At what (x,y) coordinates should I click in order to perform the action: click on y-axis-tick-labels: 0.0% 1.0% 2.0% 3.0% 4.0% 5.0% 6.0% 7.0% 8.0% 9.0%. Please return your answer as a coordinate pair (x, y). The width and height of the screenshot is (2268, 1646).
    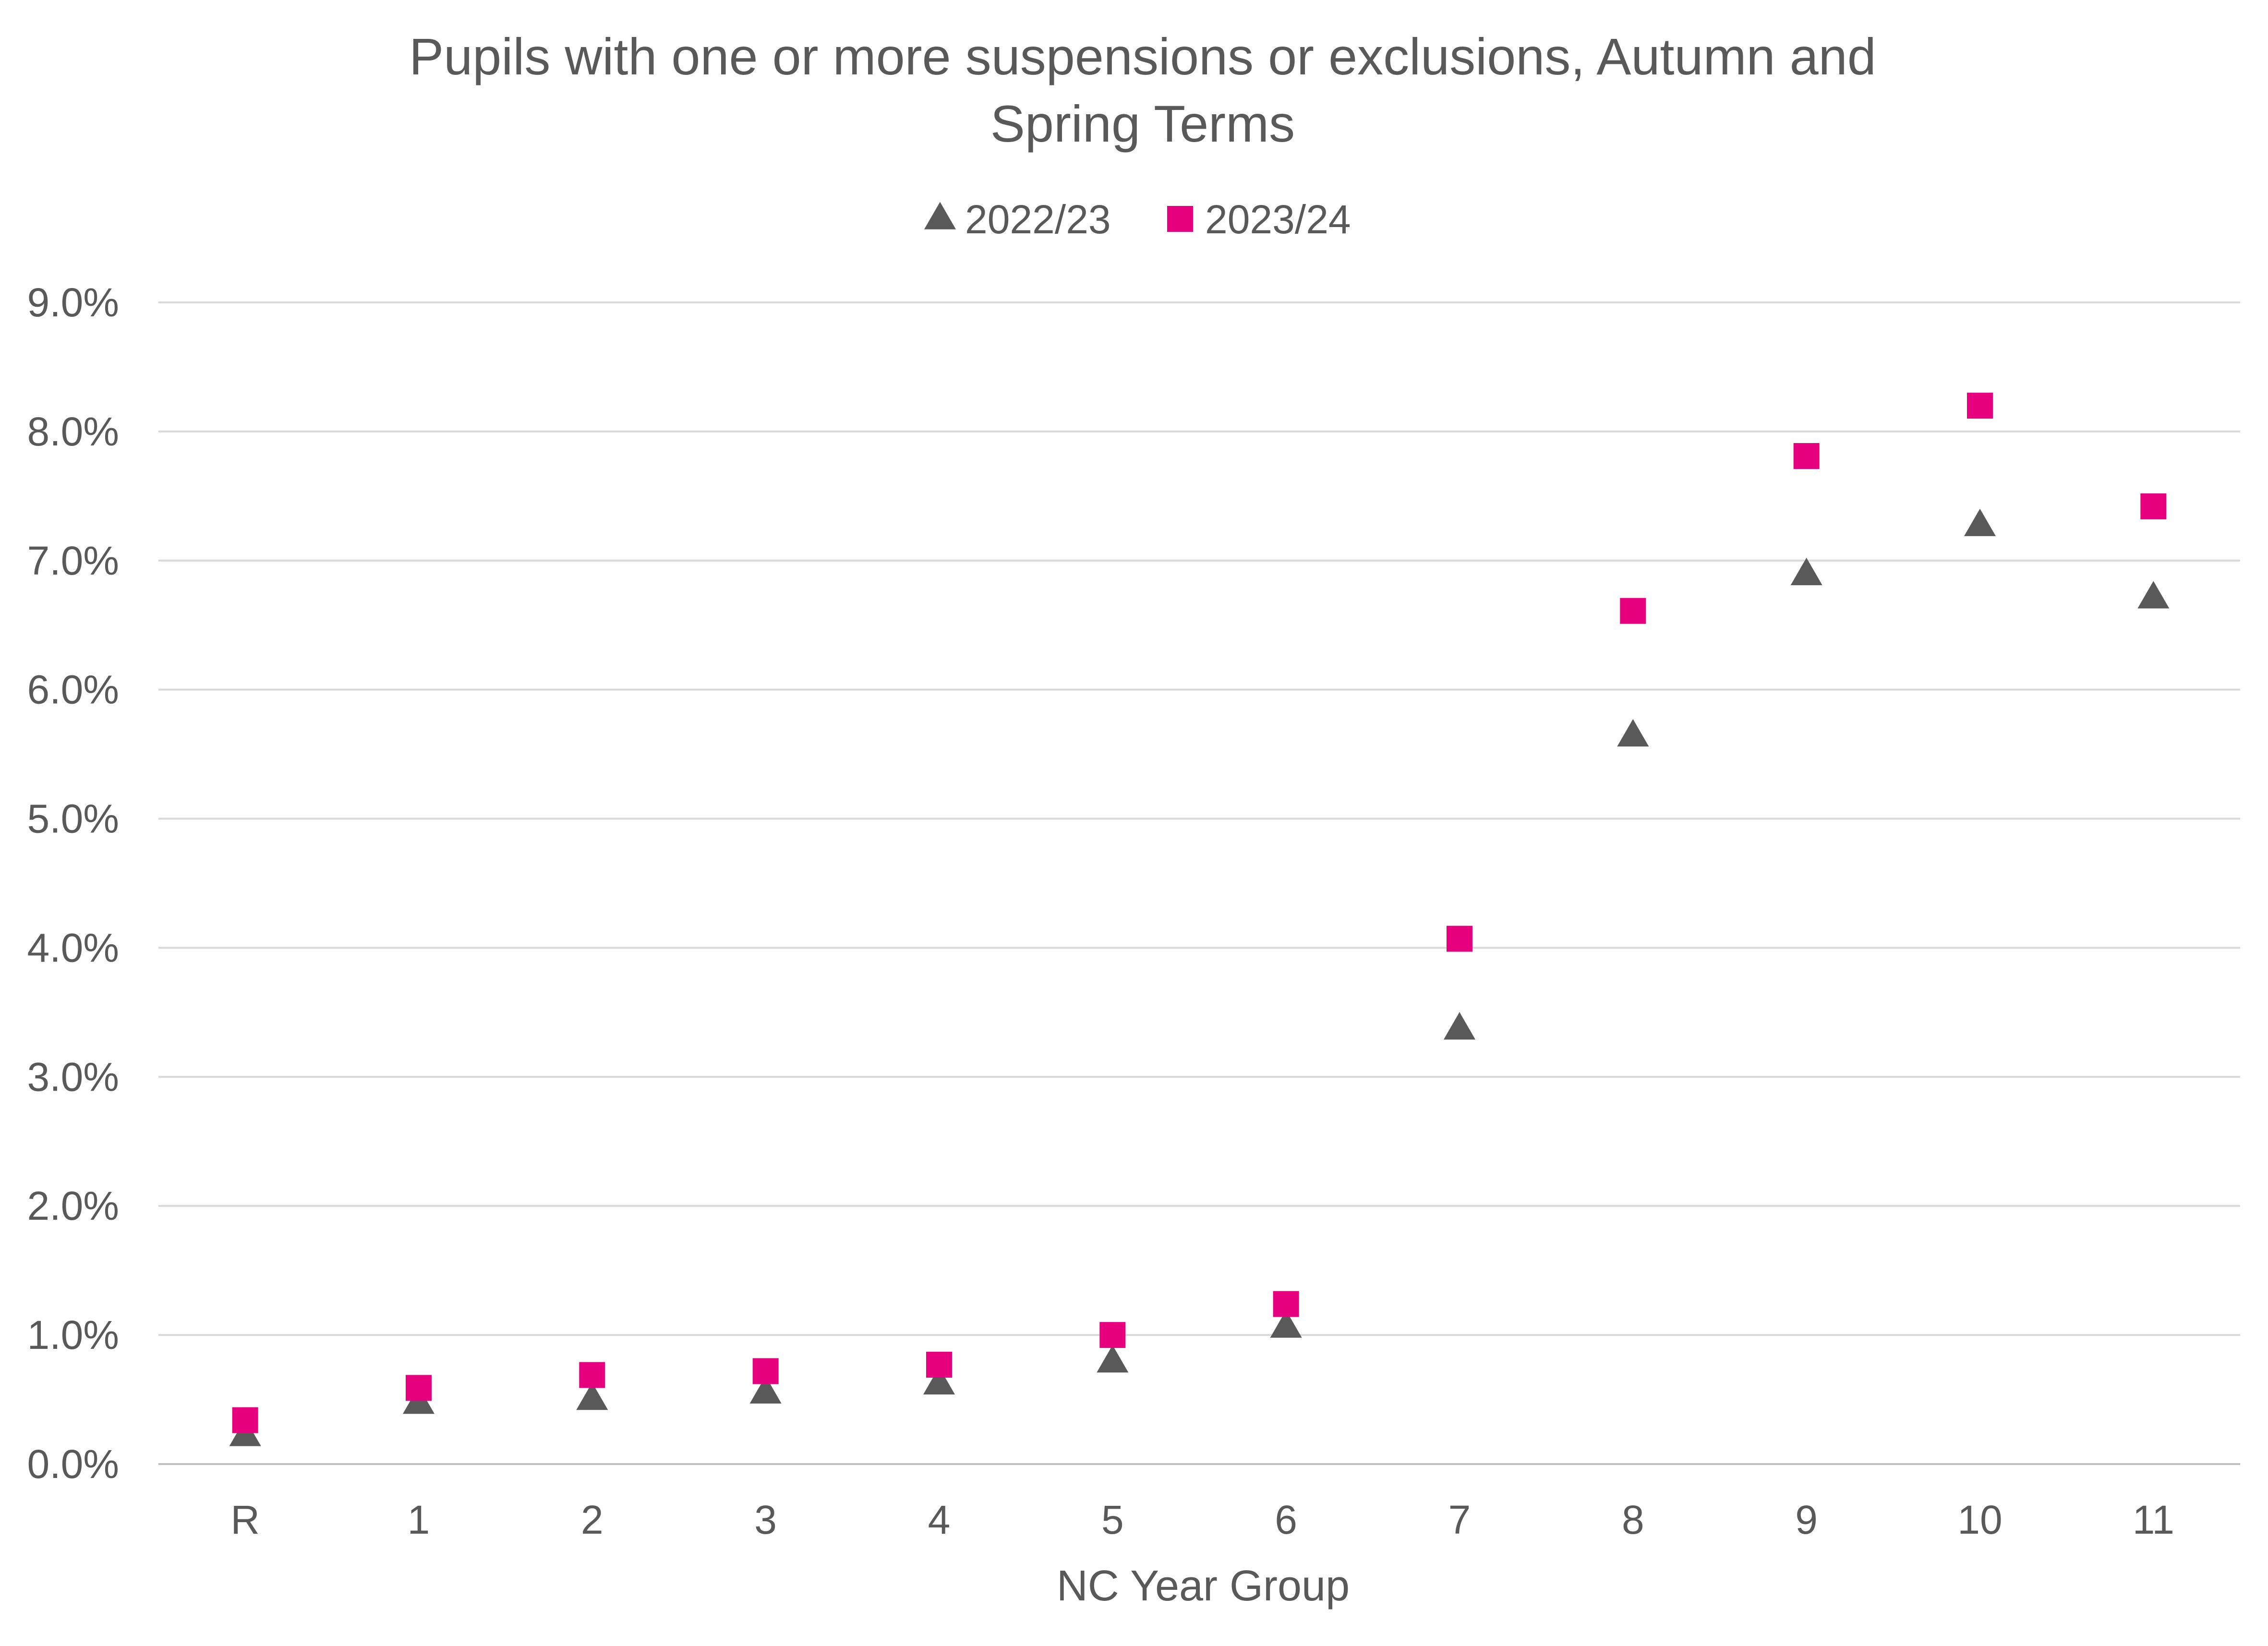
    Looking at the image, I should click on (73, 883).